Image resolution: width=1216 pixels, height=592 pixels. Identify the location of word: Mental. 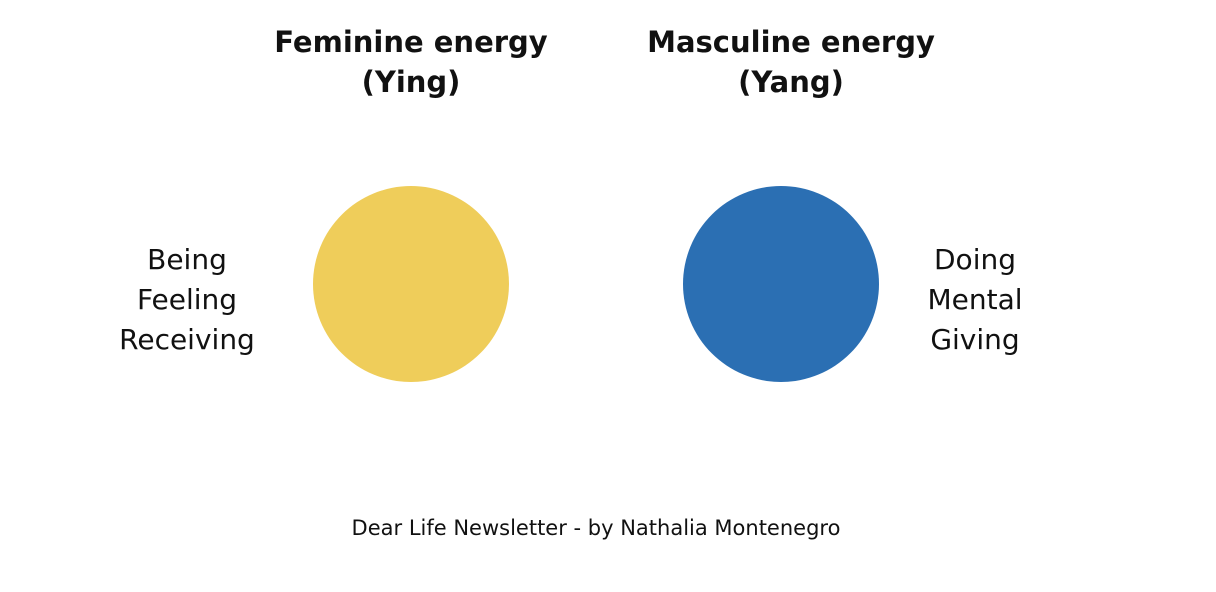
(974, 299).